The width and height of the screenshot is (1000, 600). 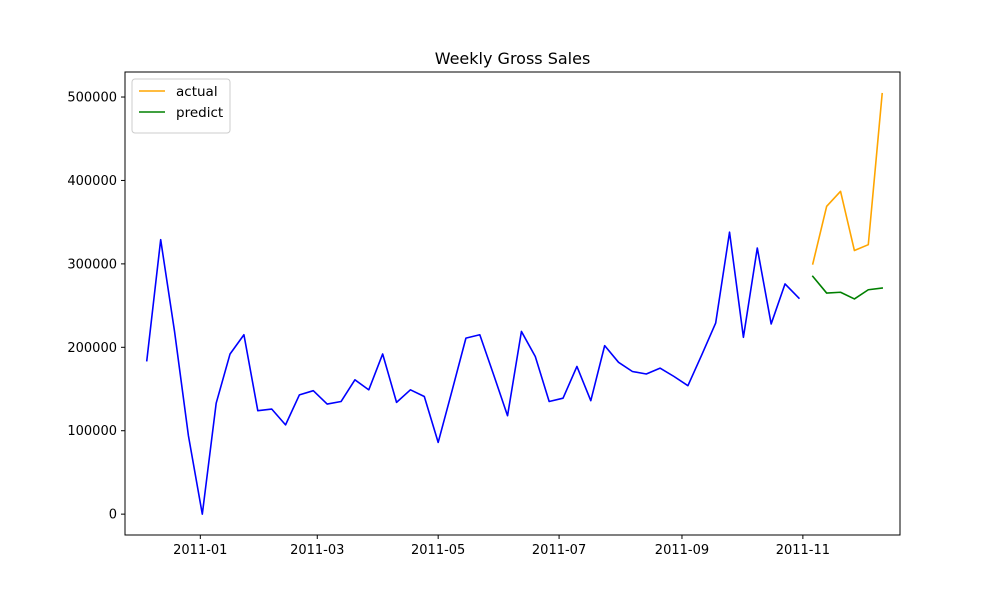 I want to click on y-tick-label: 400000, so click(x=92, y=181).